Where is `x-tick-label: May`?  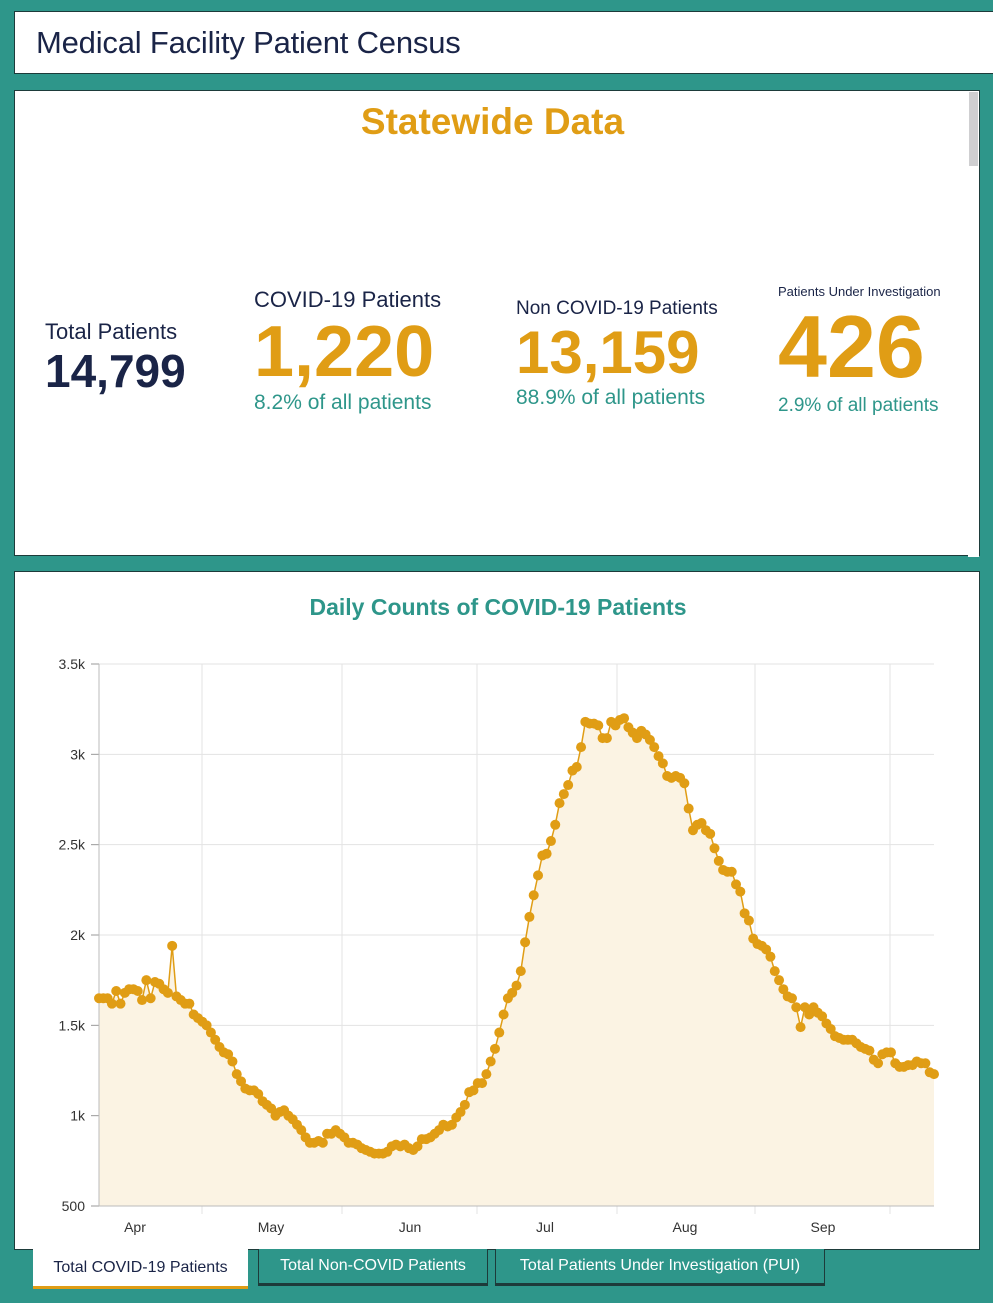
x-tick-label: May is located at coordinates (271, 1227).